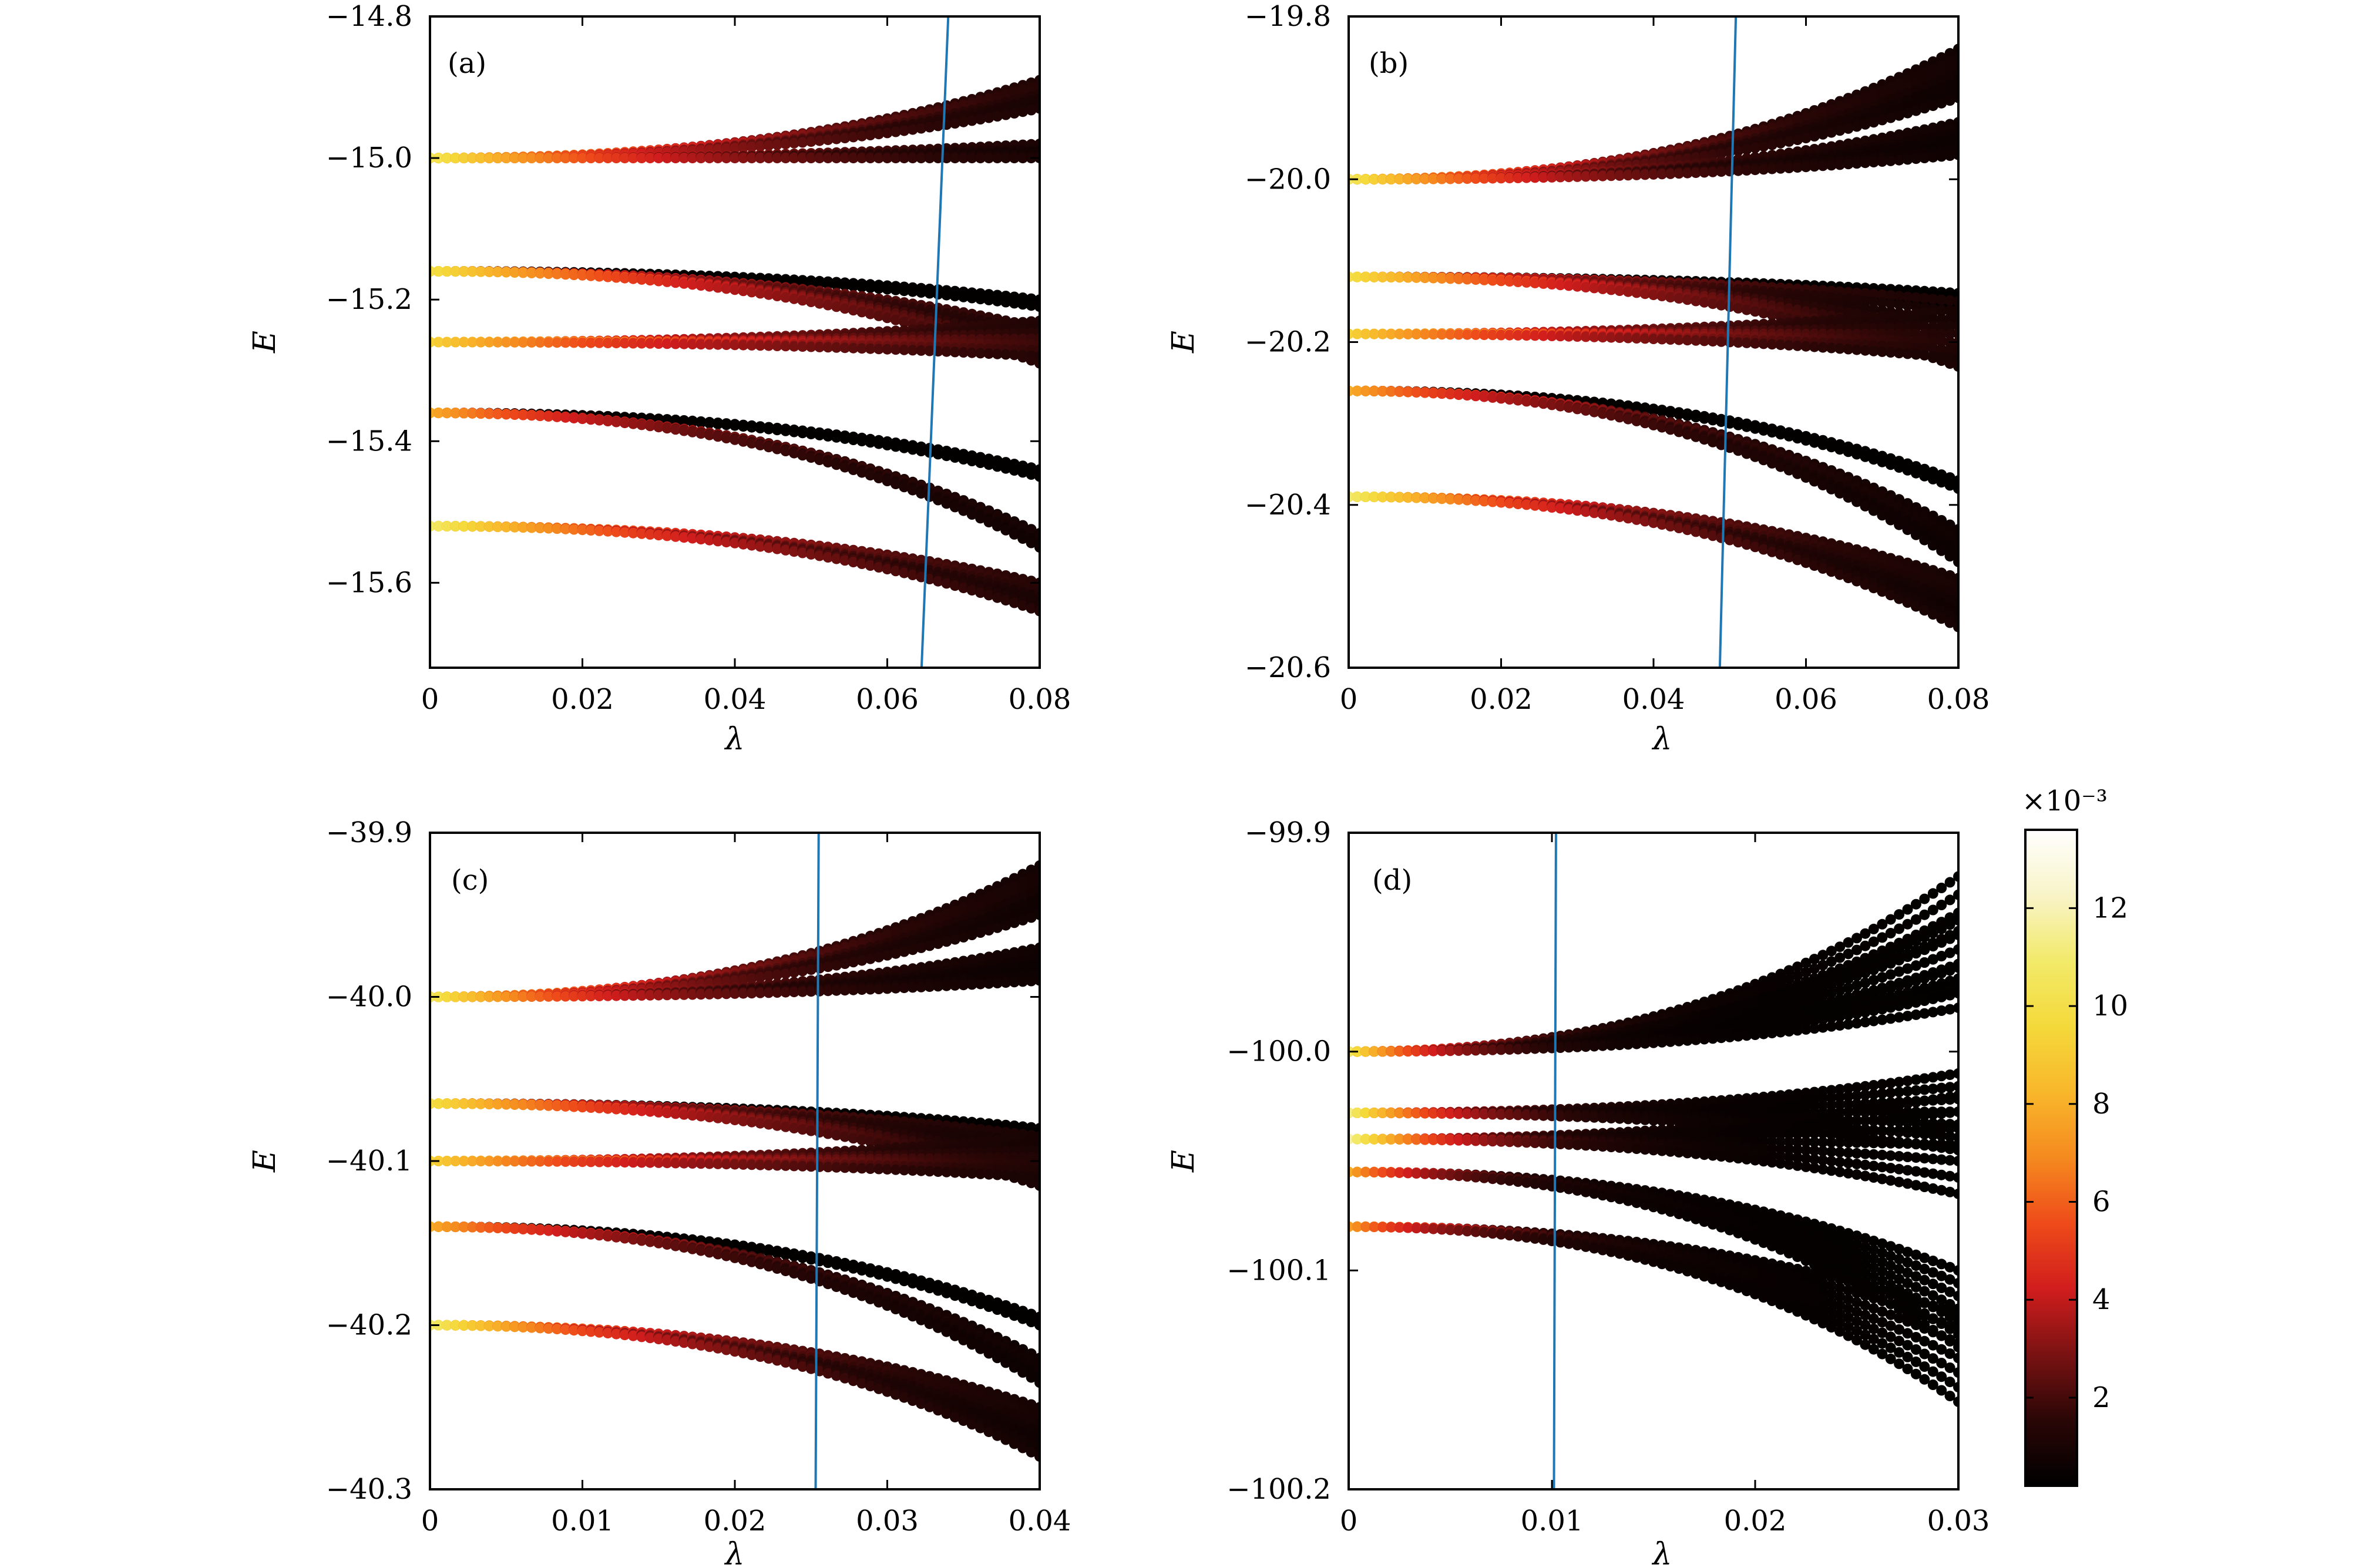 Image resolution: width=2359 pixels, height=1568 pixels. I want to click on panel-a-y-tick-label: −15.4, so click(369, 441).